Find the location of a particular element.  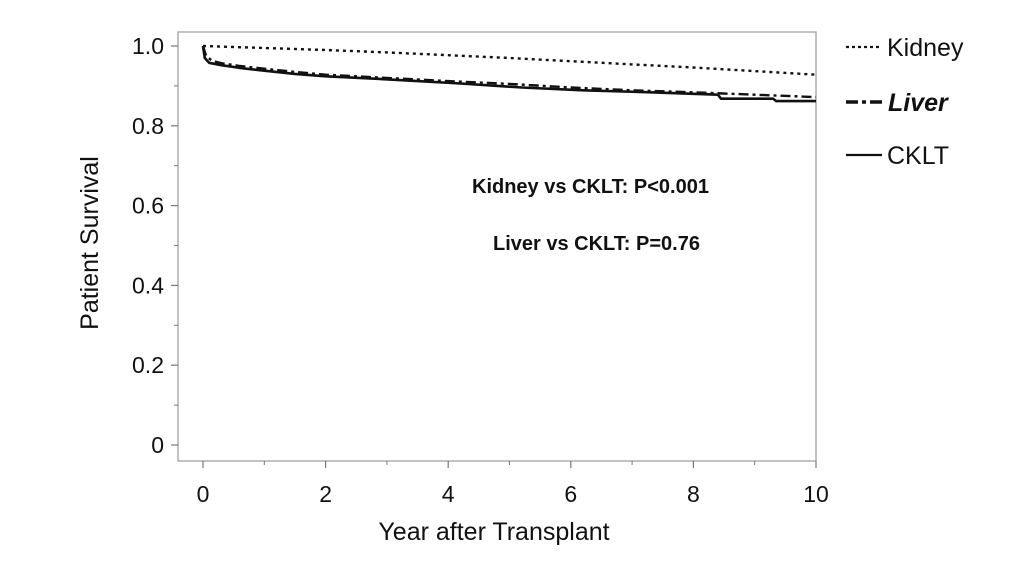

series-line-kidney is located at coordinates (509, 60).